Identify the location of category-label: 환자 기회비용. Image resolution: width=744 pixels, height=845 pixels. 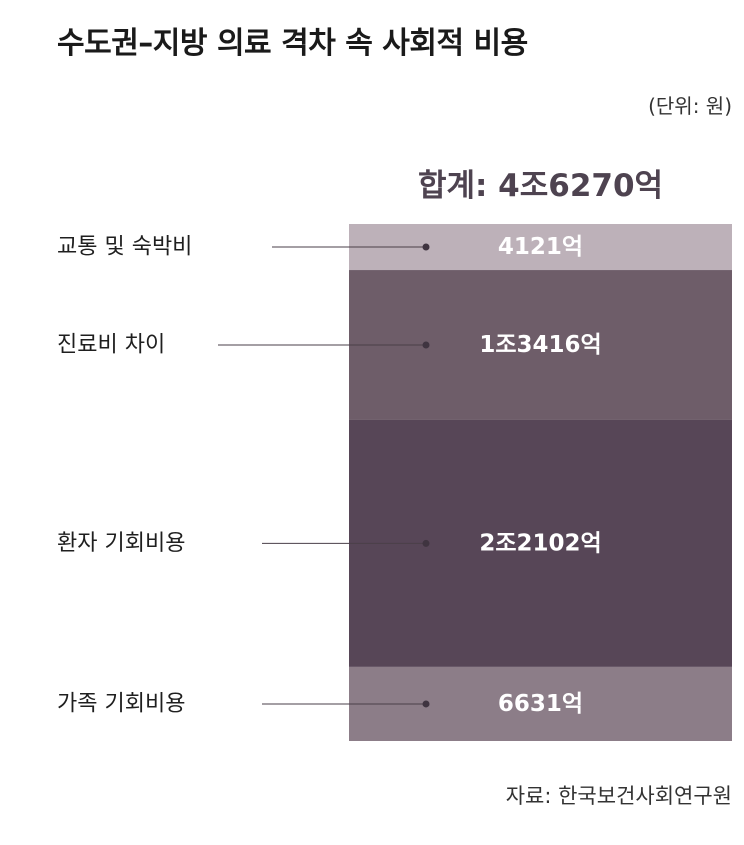
(121, 543).